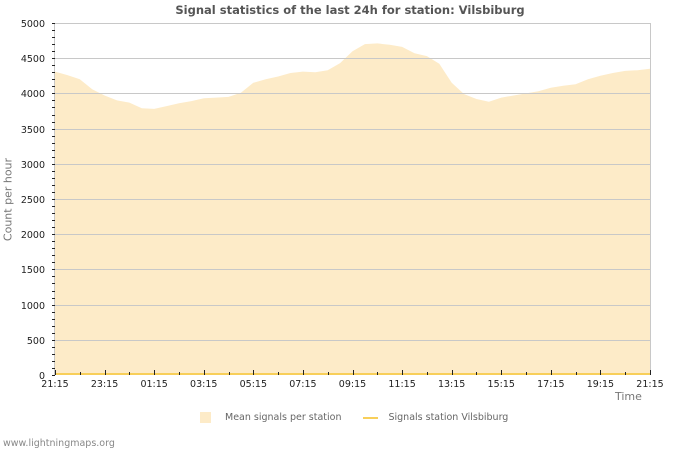 The height and width of the screenshot is (450, 700). What do you see at coordinates (33, 130) in the screenshot?
I see `svg-text: 3500` at bounding box center [33, 130].